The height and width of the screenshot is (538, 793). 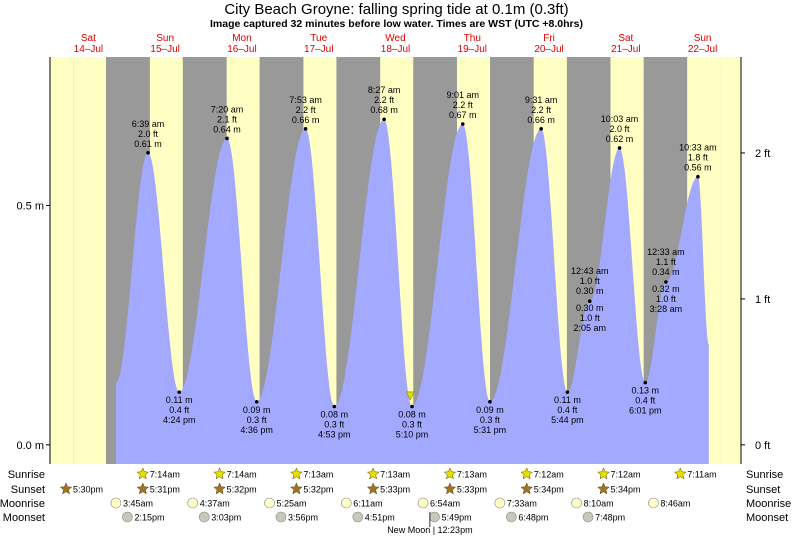 I want to click on minor-high-label: 1.0 ft, so click(x=590, y=281).